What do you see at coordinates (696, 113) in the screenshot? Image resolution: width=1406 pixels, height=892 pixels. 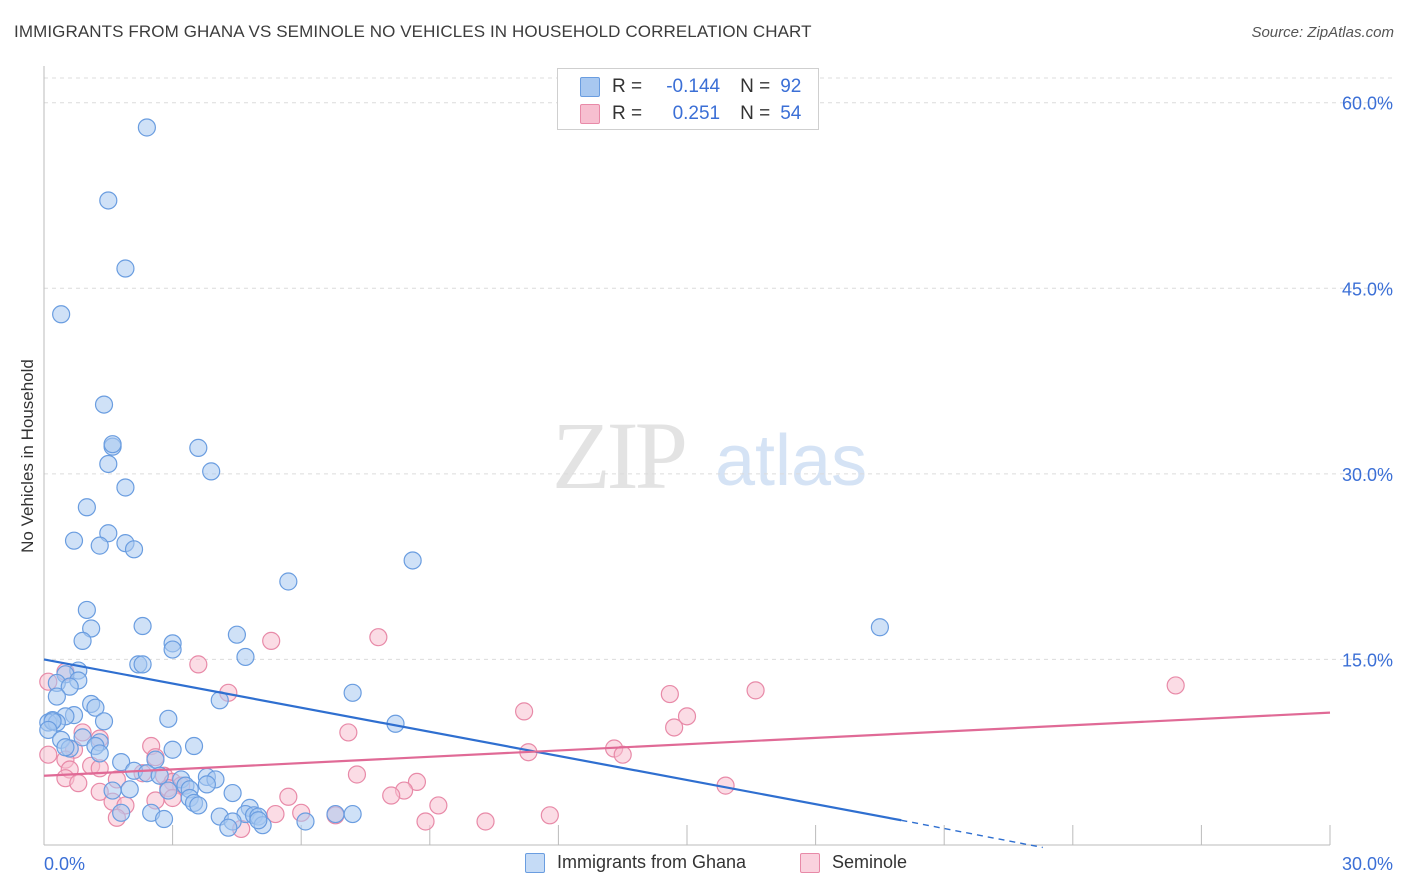 I see `r-value: 0.251` at bounding box center [696, 113].